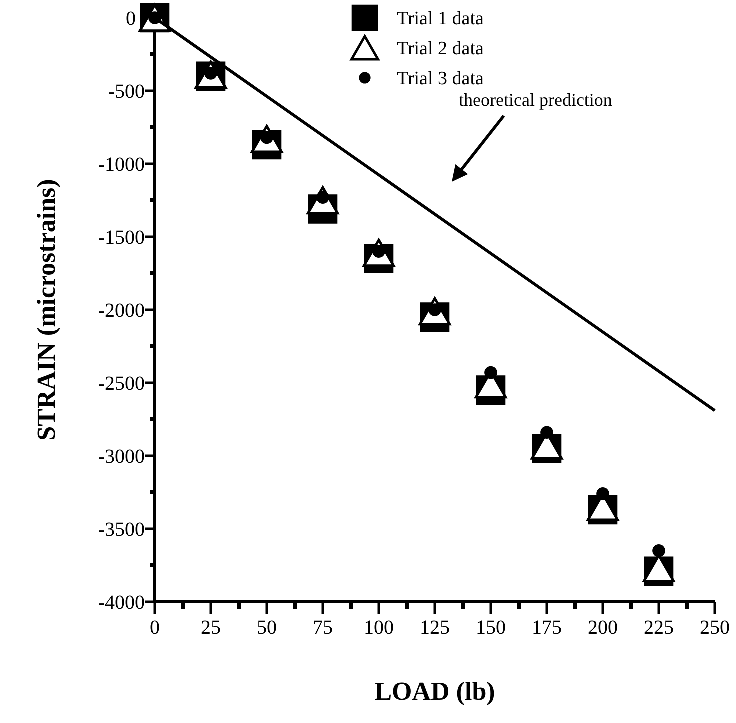  What do you see at coordinates (211, 628) in the screenshot?
I see `x-tick-label: 25` at bounding box center [211, 628].